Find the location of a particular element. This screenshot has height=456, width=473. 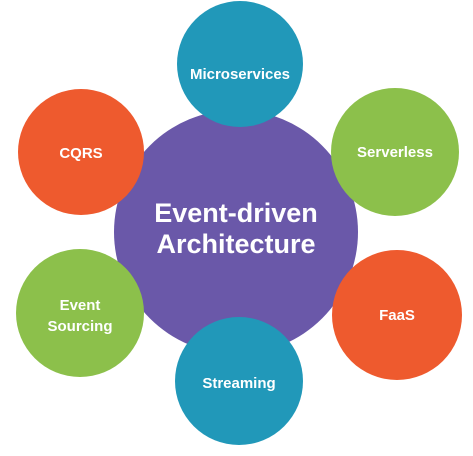

node-cqrs: CQRS is located at coordinates (81, 152).